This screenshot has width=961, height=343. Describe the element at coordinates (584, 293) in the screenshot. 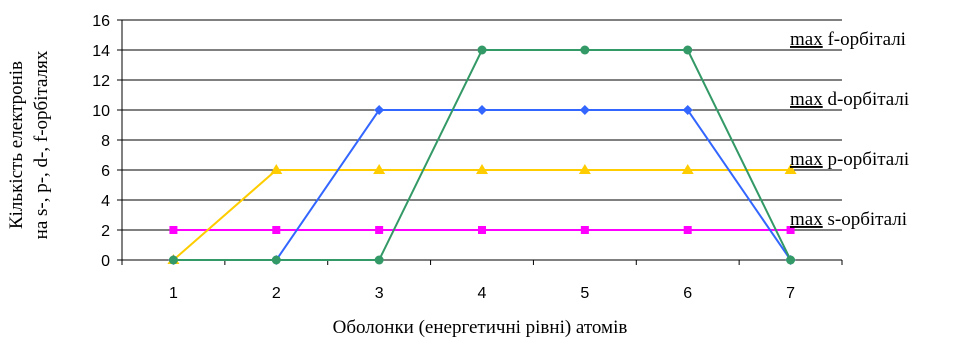

I see `x-tick-label: 5` at that location.